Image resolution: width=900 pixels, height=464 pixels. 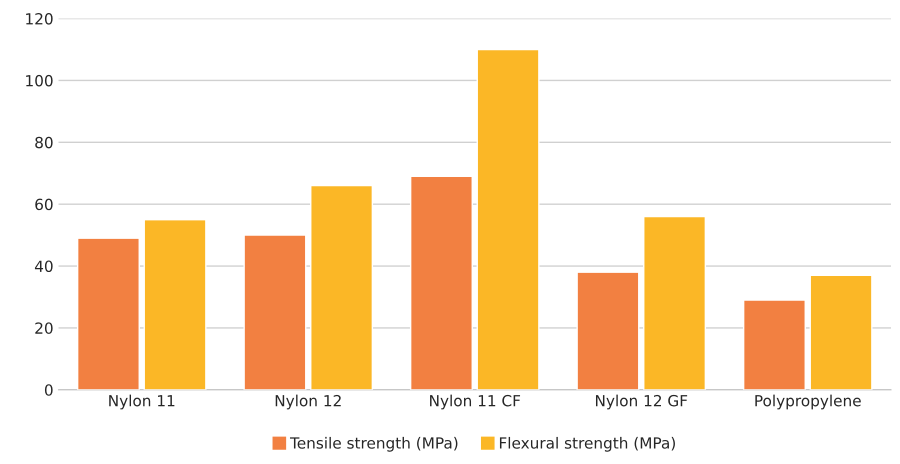 I want to click on legend-label: Tensile strength (MPa), so click(x=374, y=444).